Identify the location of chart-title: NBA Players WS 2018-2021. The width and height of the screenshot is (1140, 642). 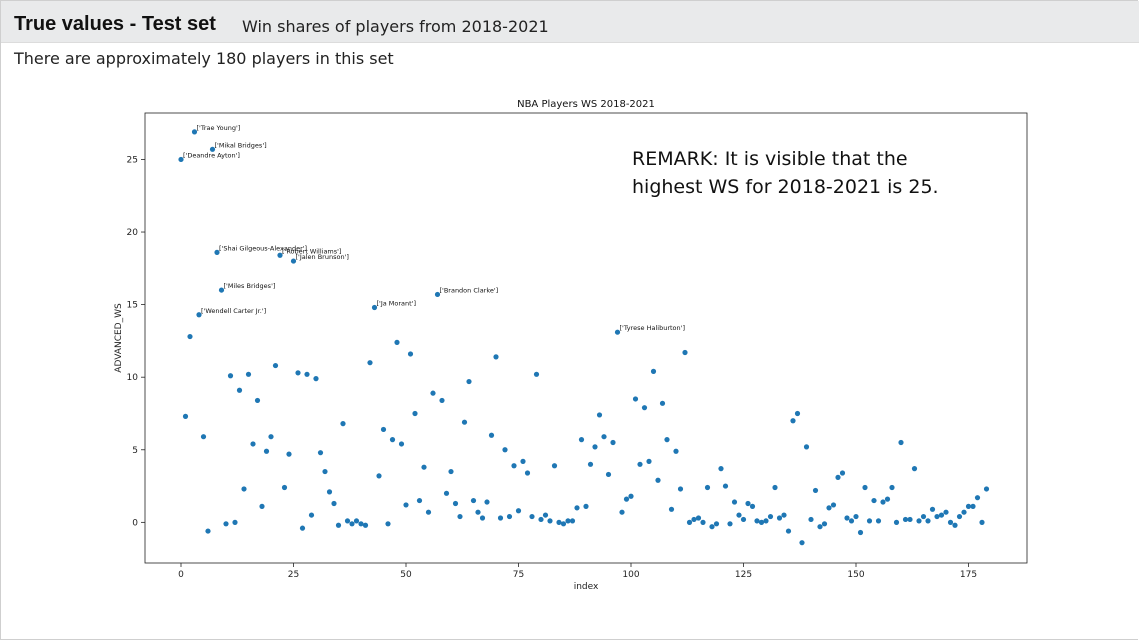
(586, 104).